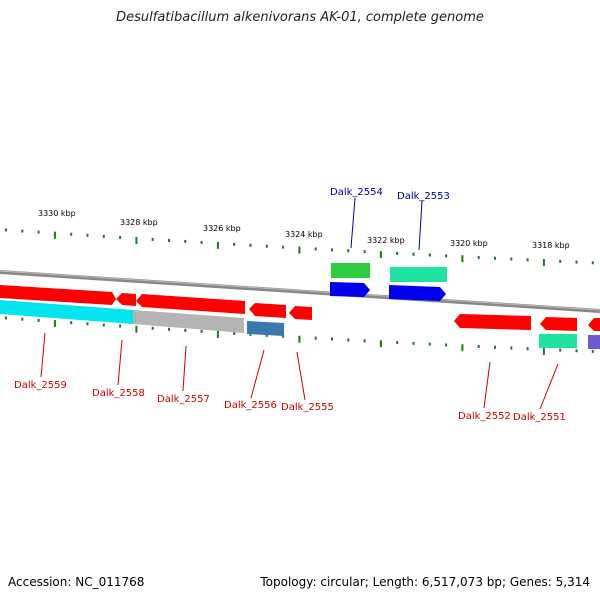 The image size is (600, 600). I want to click on gene-label: Dalk_2555, so click(307, 407).